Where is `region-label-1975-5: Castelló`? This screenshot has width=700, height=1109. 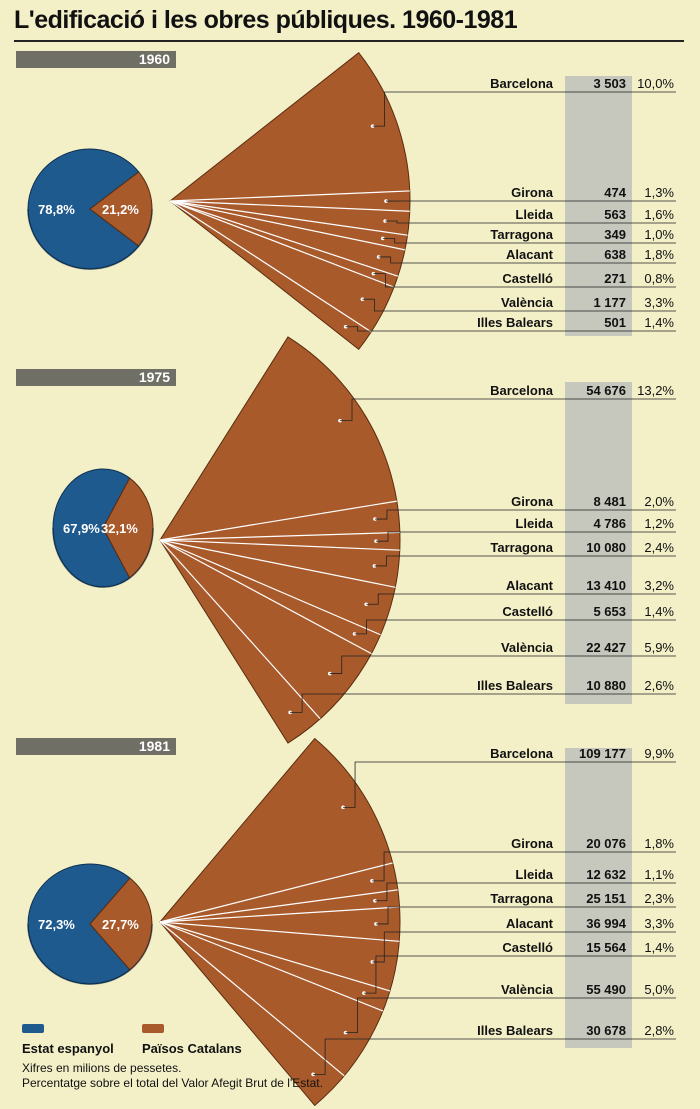
region-label-1975-5: Castelló is located at coordinates (527, 611).